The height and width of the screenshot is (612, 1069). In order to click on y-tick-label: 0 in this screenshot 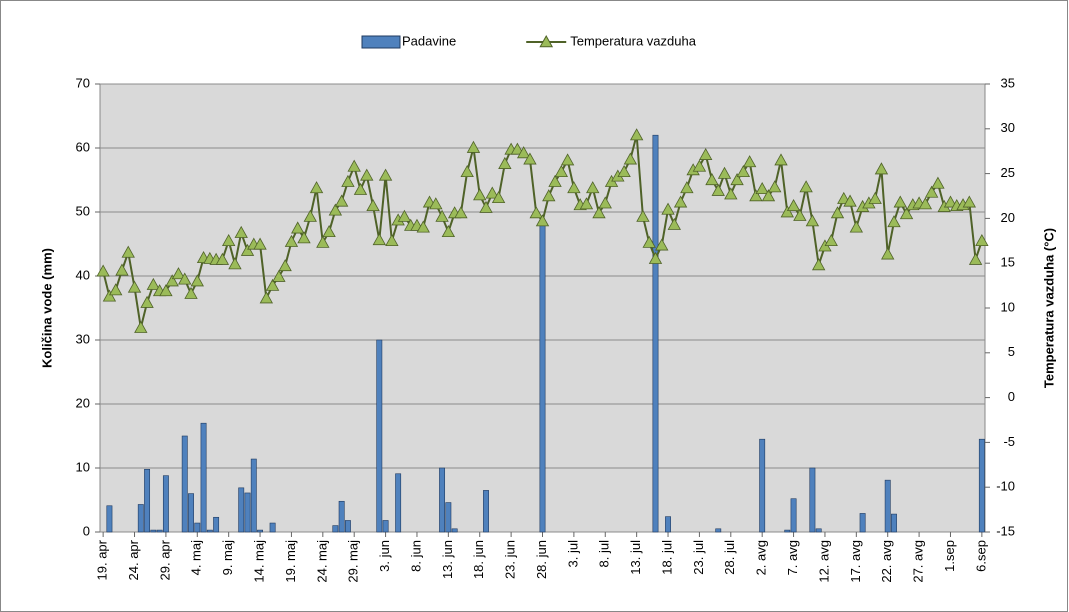, I will do `click(86, 530)`.